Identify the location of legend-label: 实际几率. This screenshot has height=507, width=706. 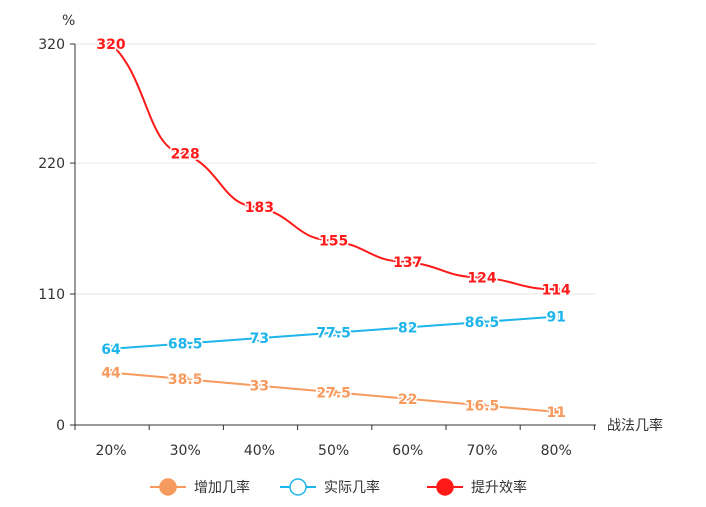
(352, 487).